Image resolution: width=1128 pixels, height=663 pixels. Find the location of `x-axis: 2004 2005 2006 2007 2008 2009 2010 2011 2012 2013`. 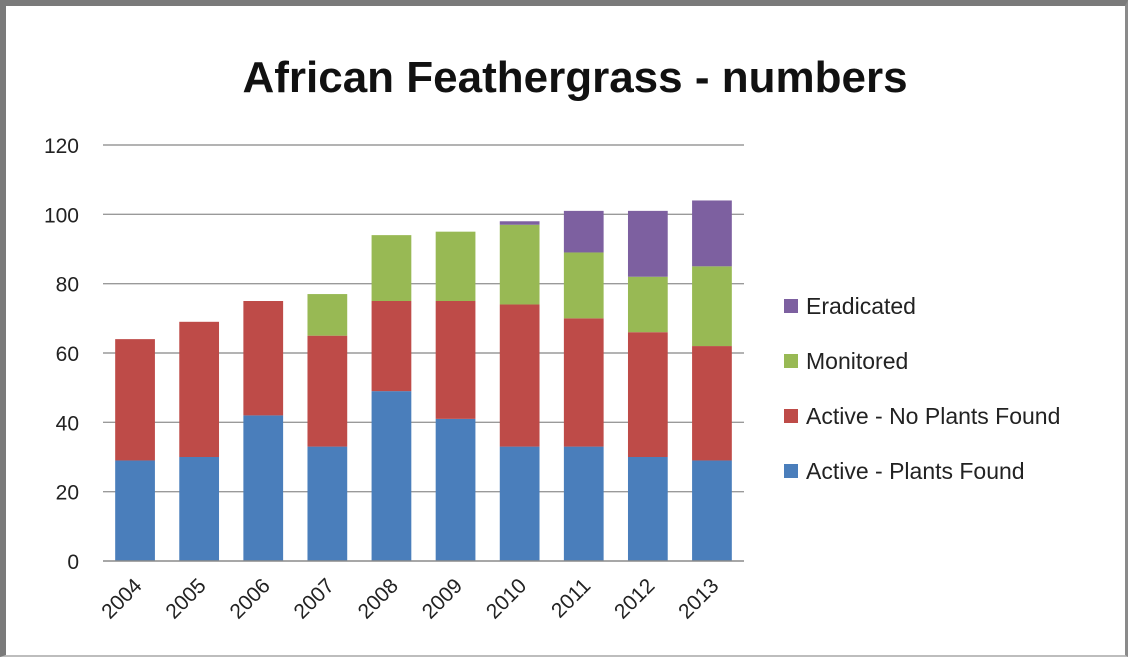

x-axis: 2004 2005 2006 2007 2008 2009 2010 2011 2012 2013 is located at coordinates (420, 592).